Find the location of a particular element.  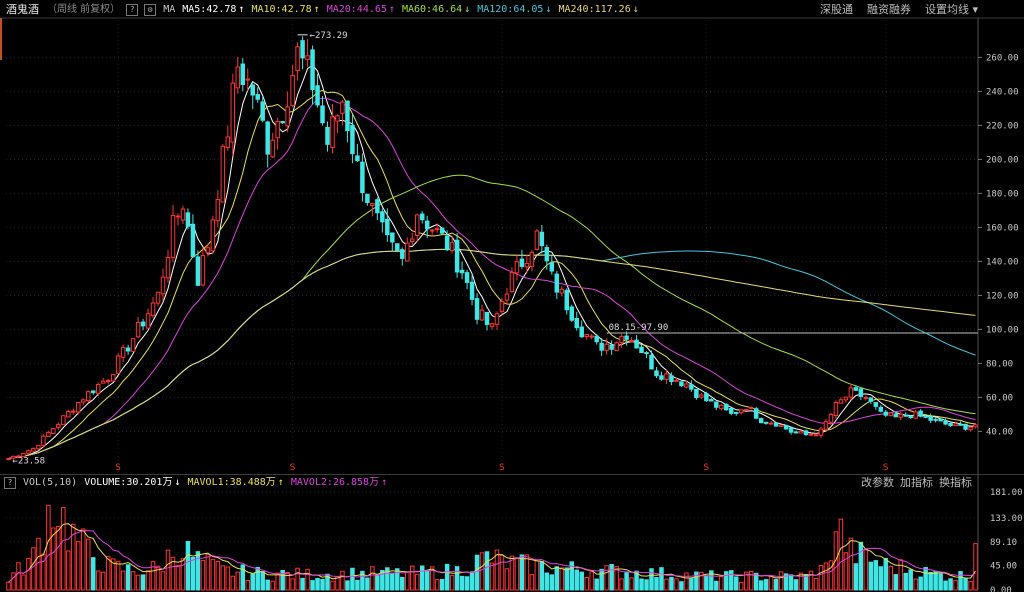

price-tick-label: 60.00 is located at coordinates (999, 398).